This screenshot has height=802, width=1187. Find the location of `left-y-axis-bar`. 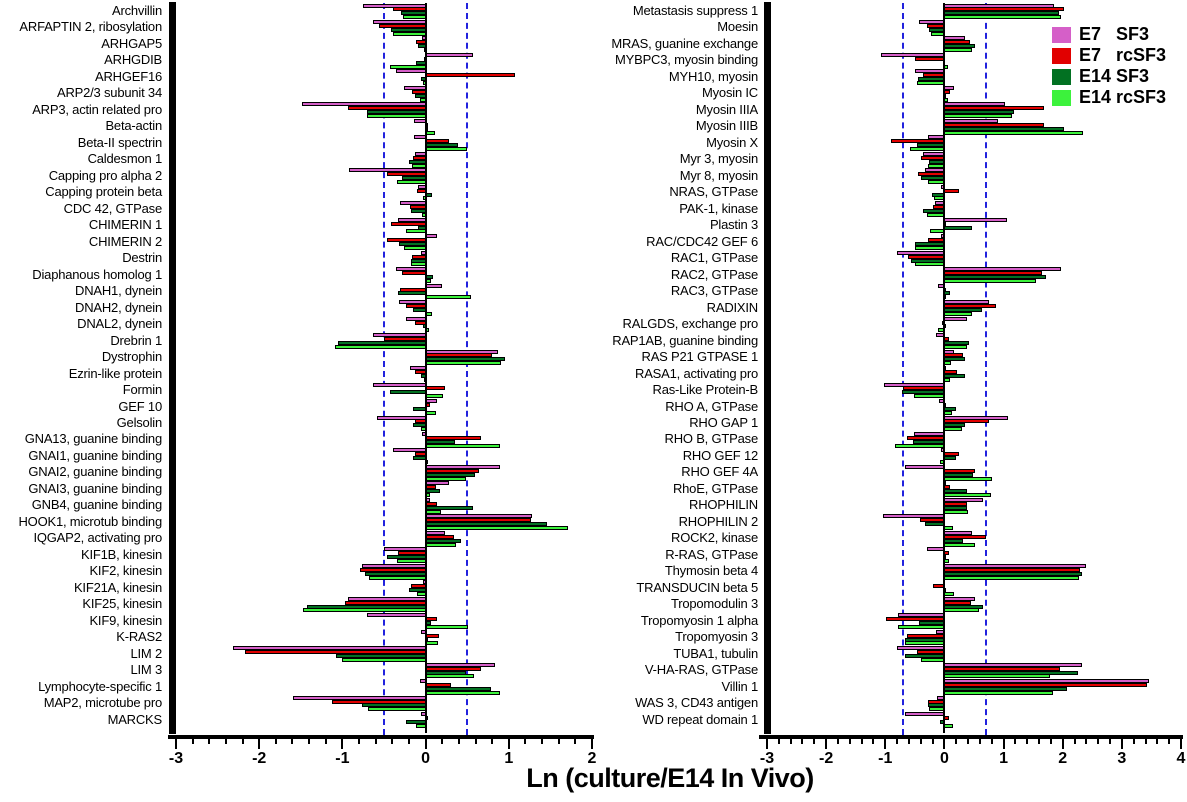

left-y-axis-bar is located at coordinates (172, 368).